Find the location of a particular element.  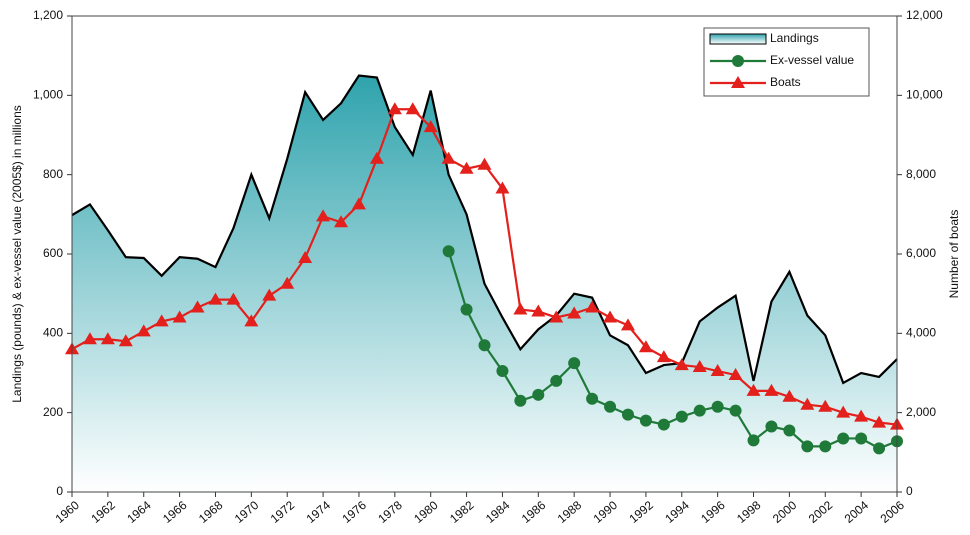

x-tick-label: 2000 is located at coordinates (785, 512).